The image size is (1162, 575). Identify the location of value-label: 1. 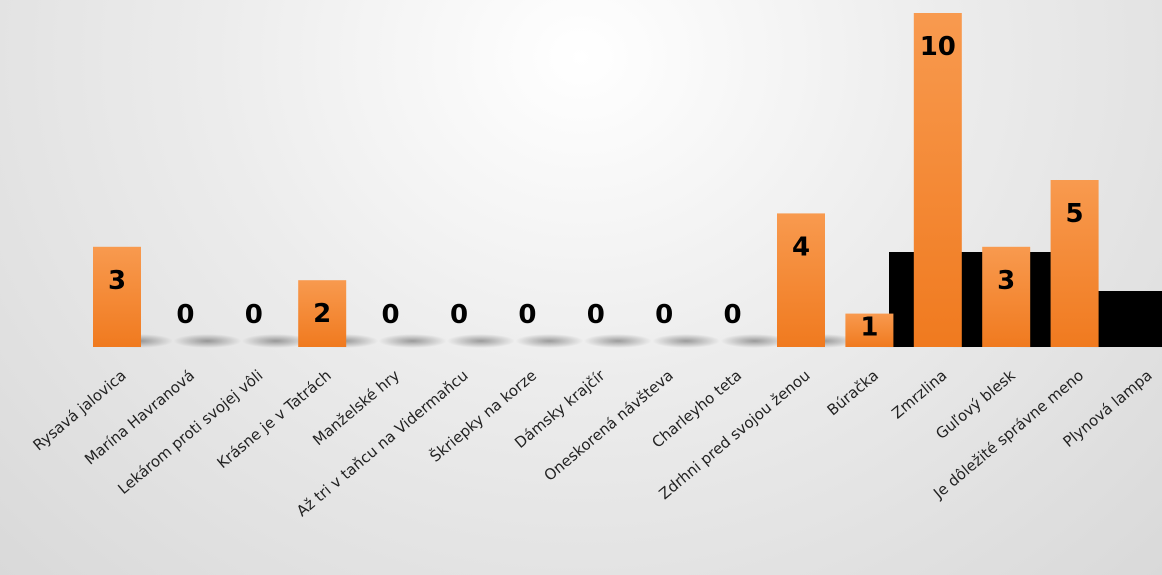
(869, 328).